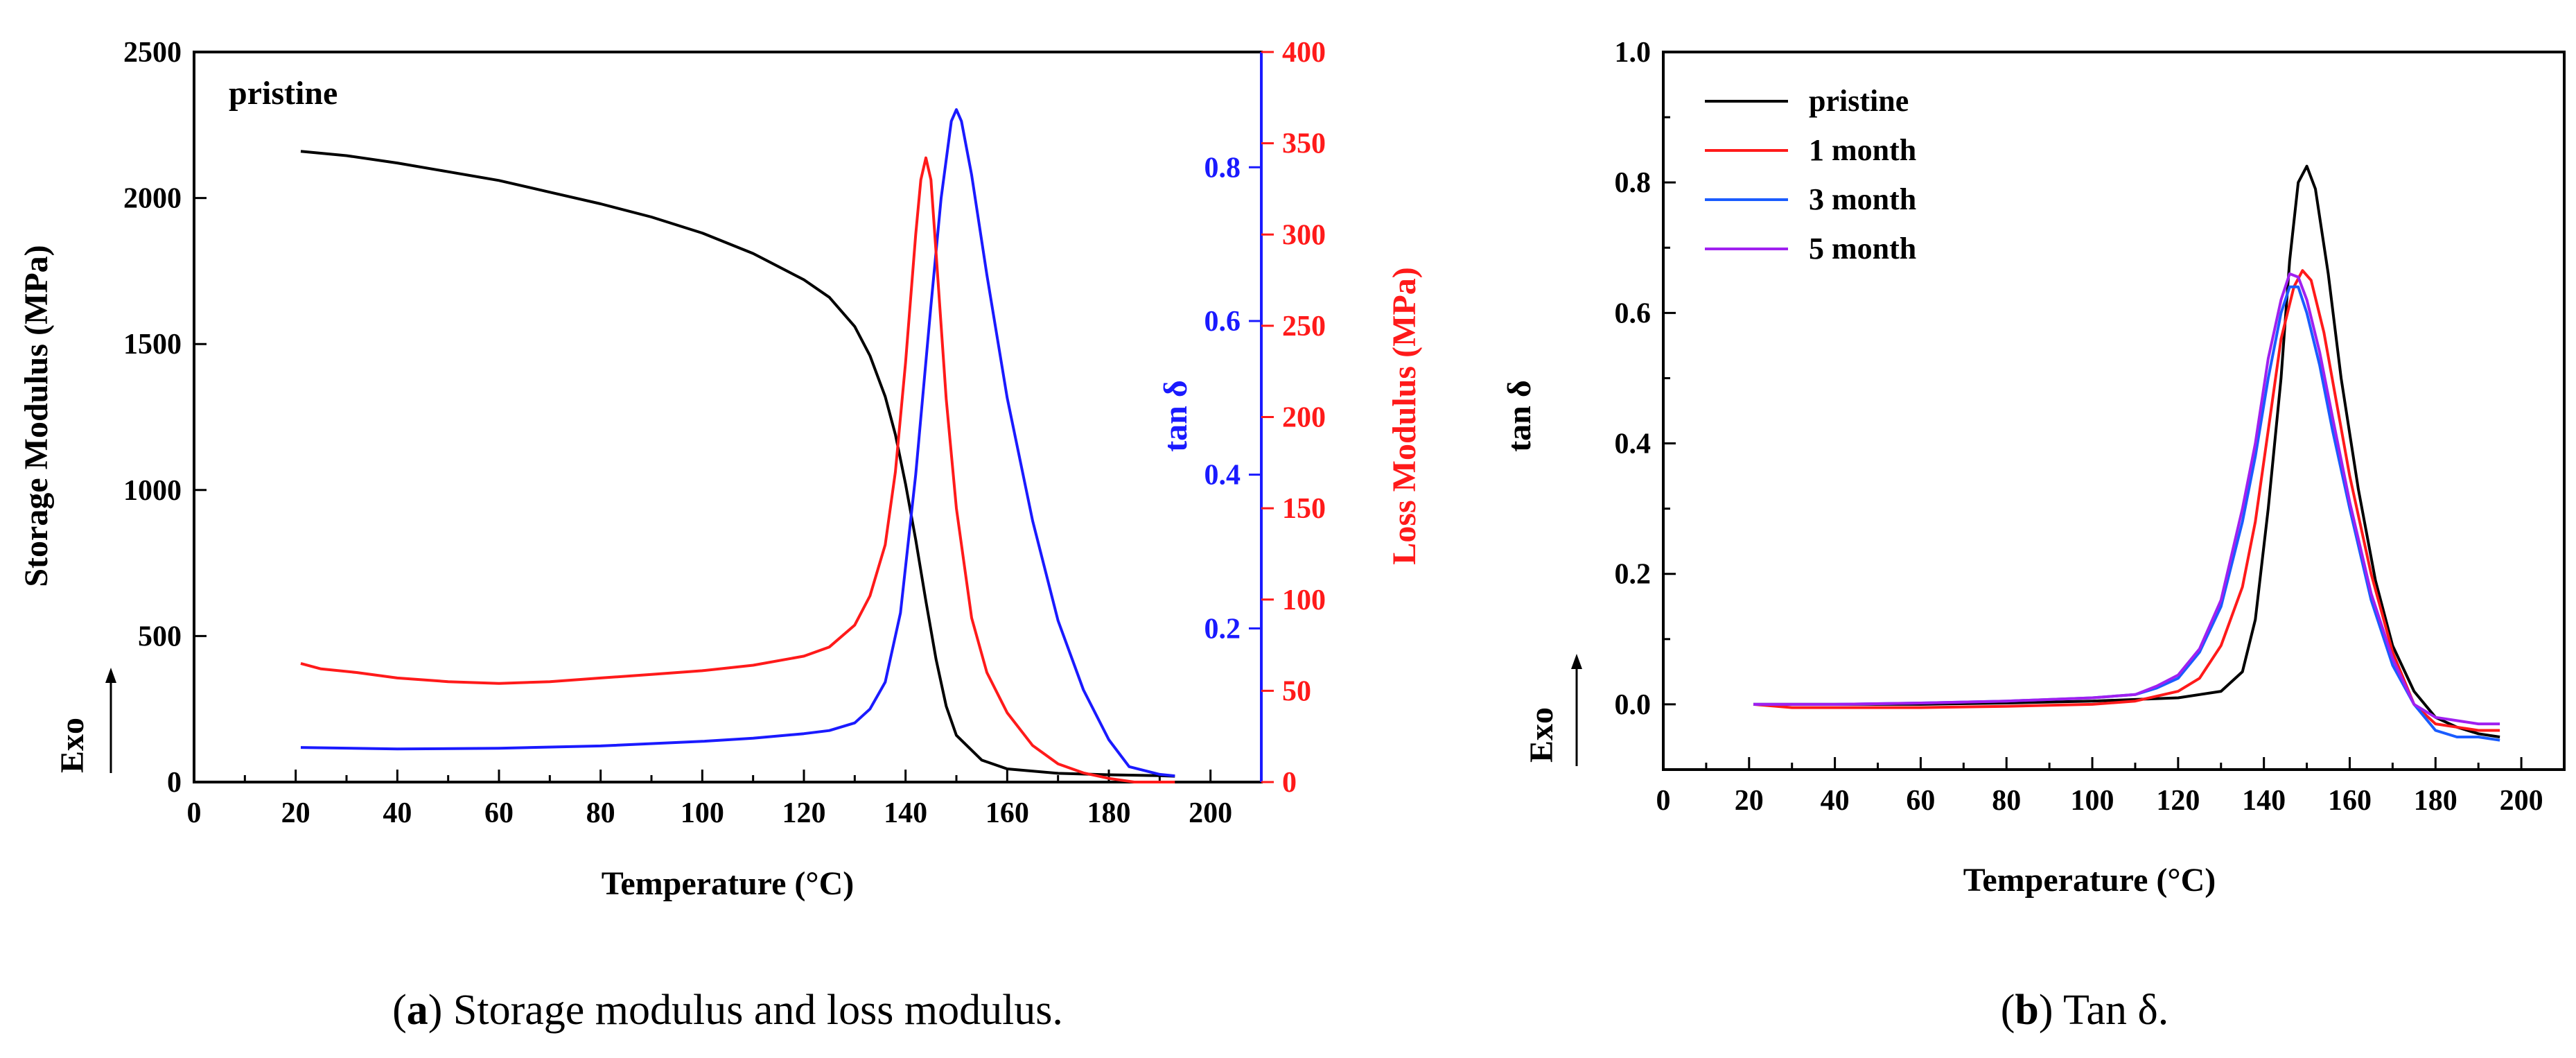 The width and height of the screenshot is (2576, 1058). Describe the element at coordinates (1633, 705) in the screenshot. I see `panel-b-y-tick-label: 0.0` at that location.